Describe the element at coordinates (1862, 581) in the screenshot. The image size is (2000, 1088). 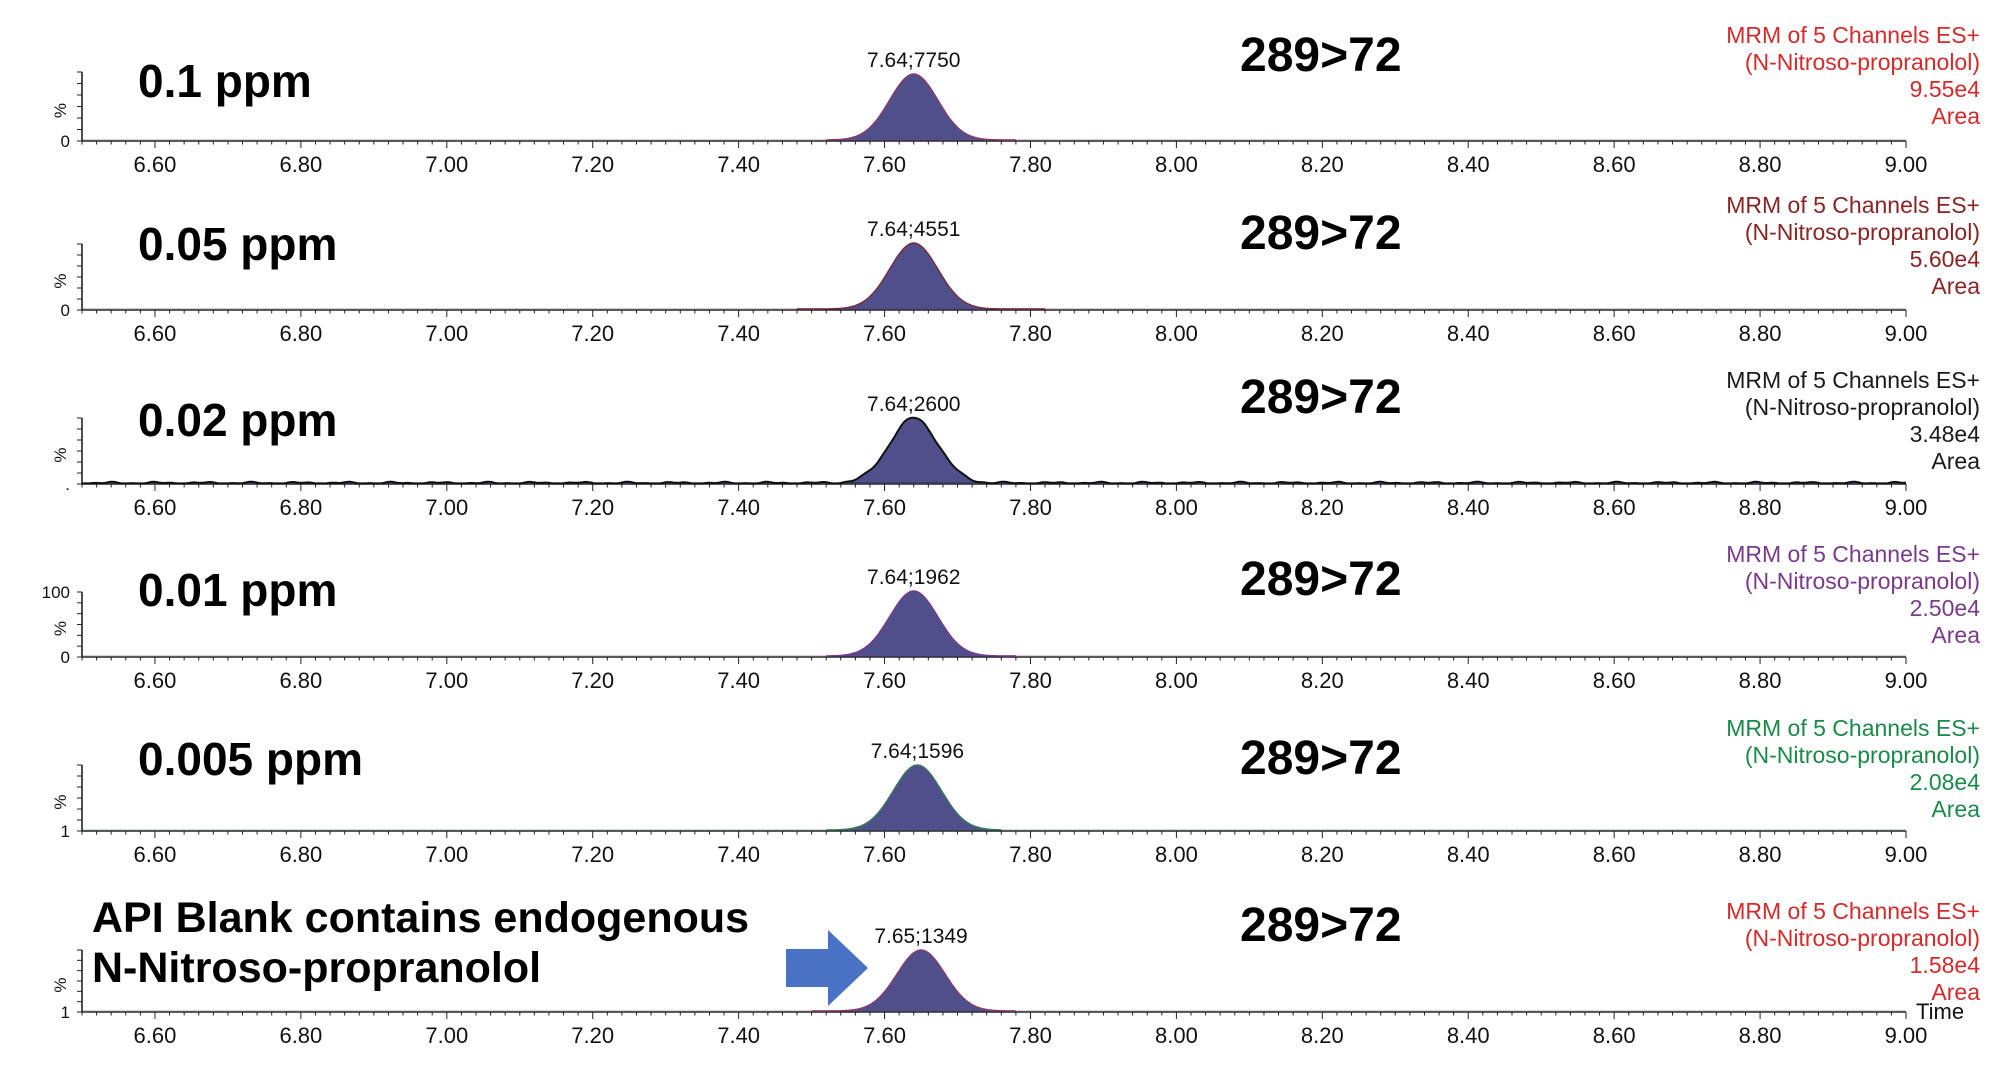
I see `panel-4-compound: (N-Nitroso-propranolol)` at that location.